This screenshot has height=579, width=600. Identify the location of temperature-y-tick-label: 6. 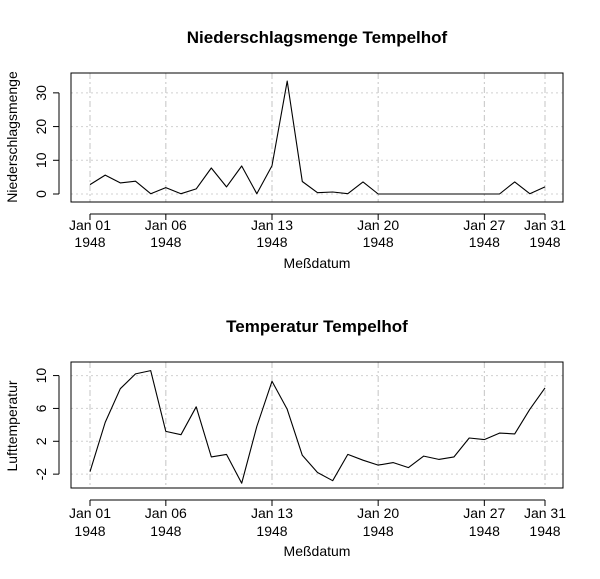
(41, 408).